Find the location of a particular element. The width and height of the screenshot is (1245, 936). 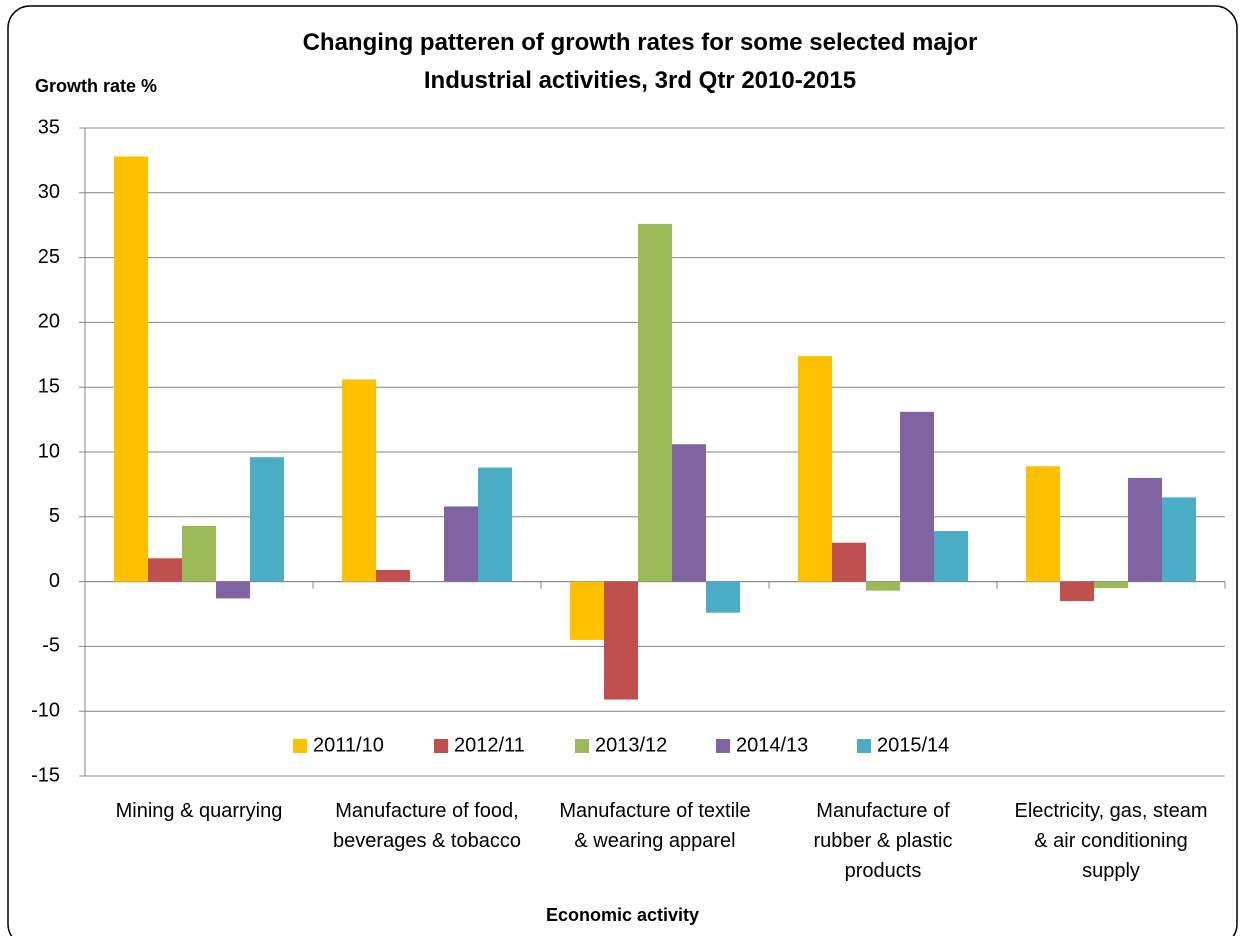

legend-label: 2015/14 is located at coordinates (913, 745).